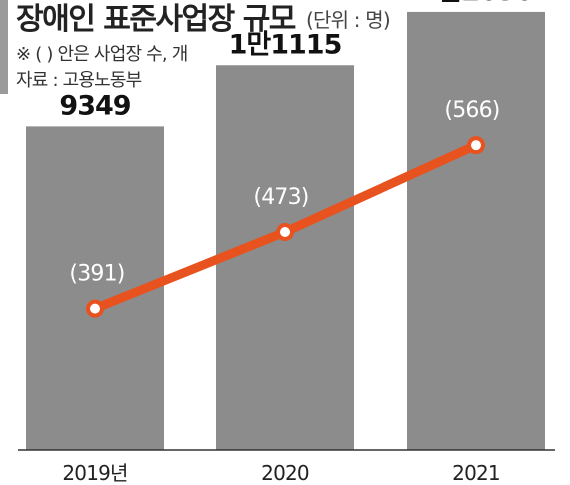 The image size is (570, 485). What do you see at coordinates (94, 473) in the screenshot?
I see `x-tick-label-0: 2019년` at bounding box center [94, 473].